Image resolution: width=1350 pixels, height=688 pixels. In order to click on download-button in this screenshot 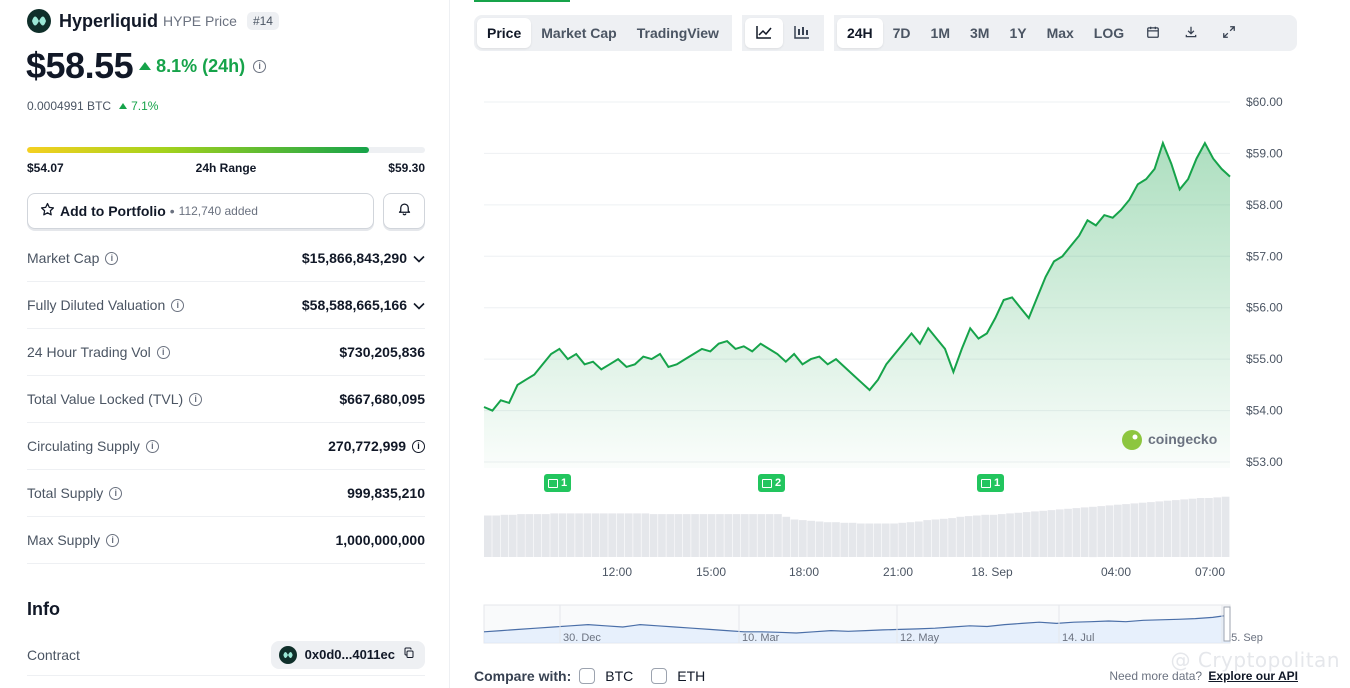, I will do `click(1191, 33)`.